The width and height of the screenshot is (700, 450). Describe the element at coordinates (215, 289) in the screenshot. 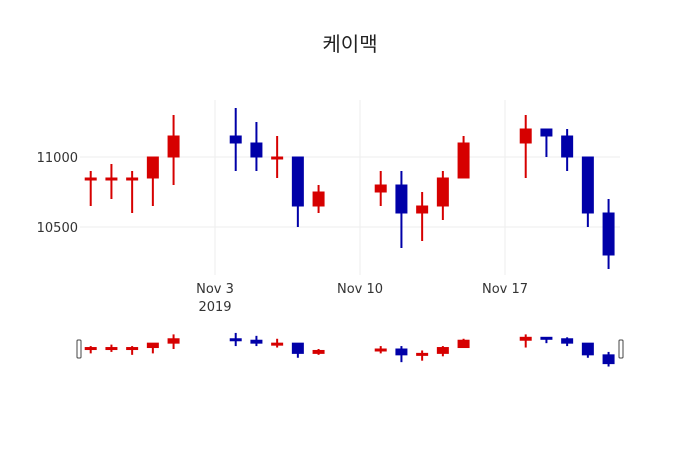

I see `x-tick-label: Nov 3` at that location.